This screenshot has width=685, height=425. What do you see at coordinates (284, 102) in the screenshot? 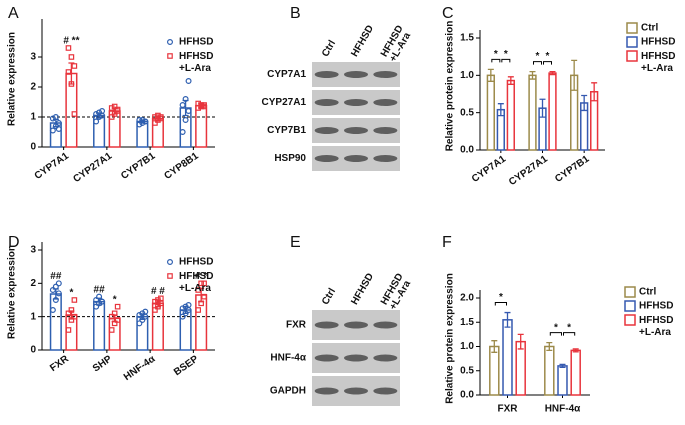
I see `row-label: CYP27A1` at bounding box center [284, 102].